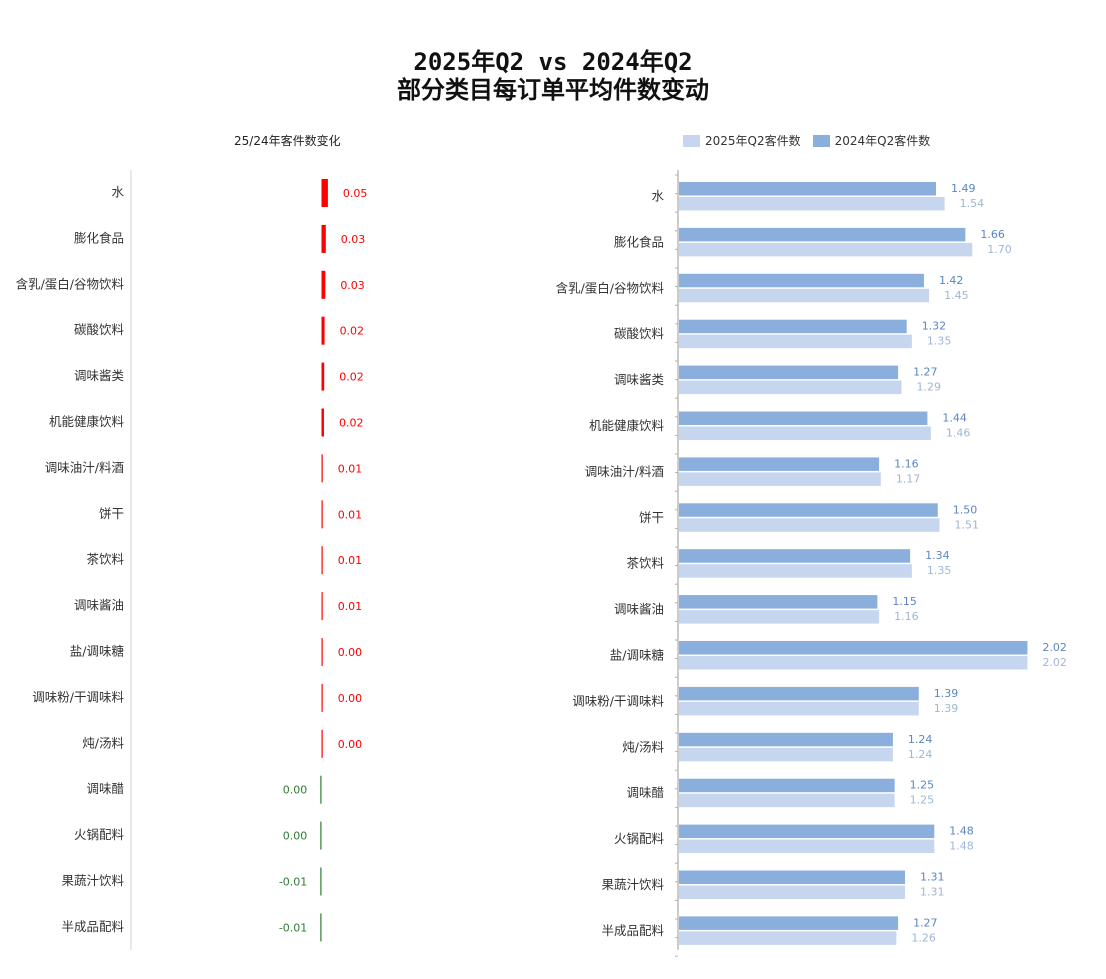  I want to click on left-category-label: 膨化食品, so click(99, 237).